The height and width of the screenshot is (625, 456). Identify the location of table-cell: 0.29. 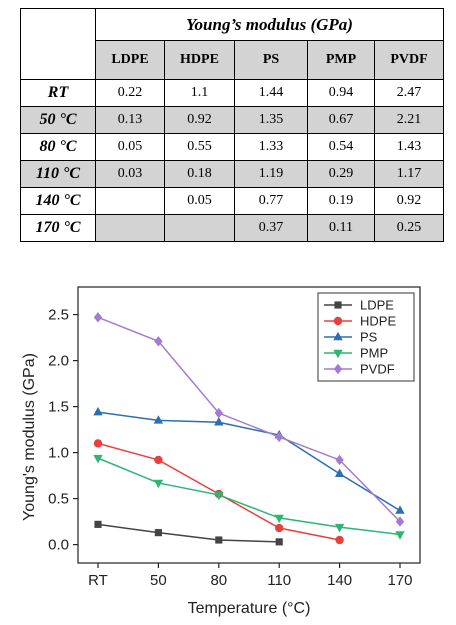
(341, 174).